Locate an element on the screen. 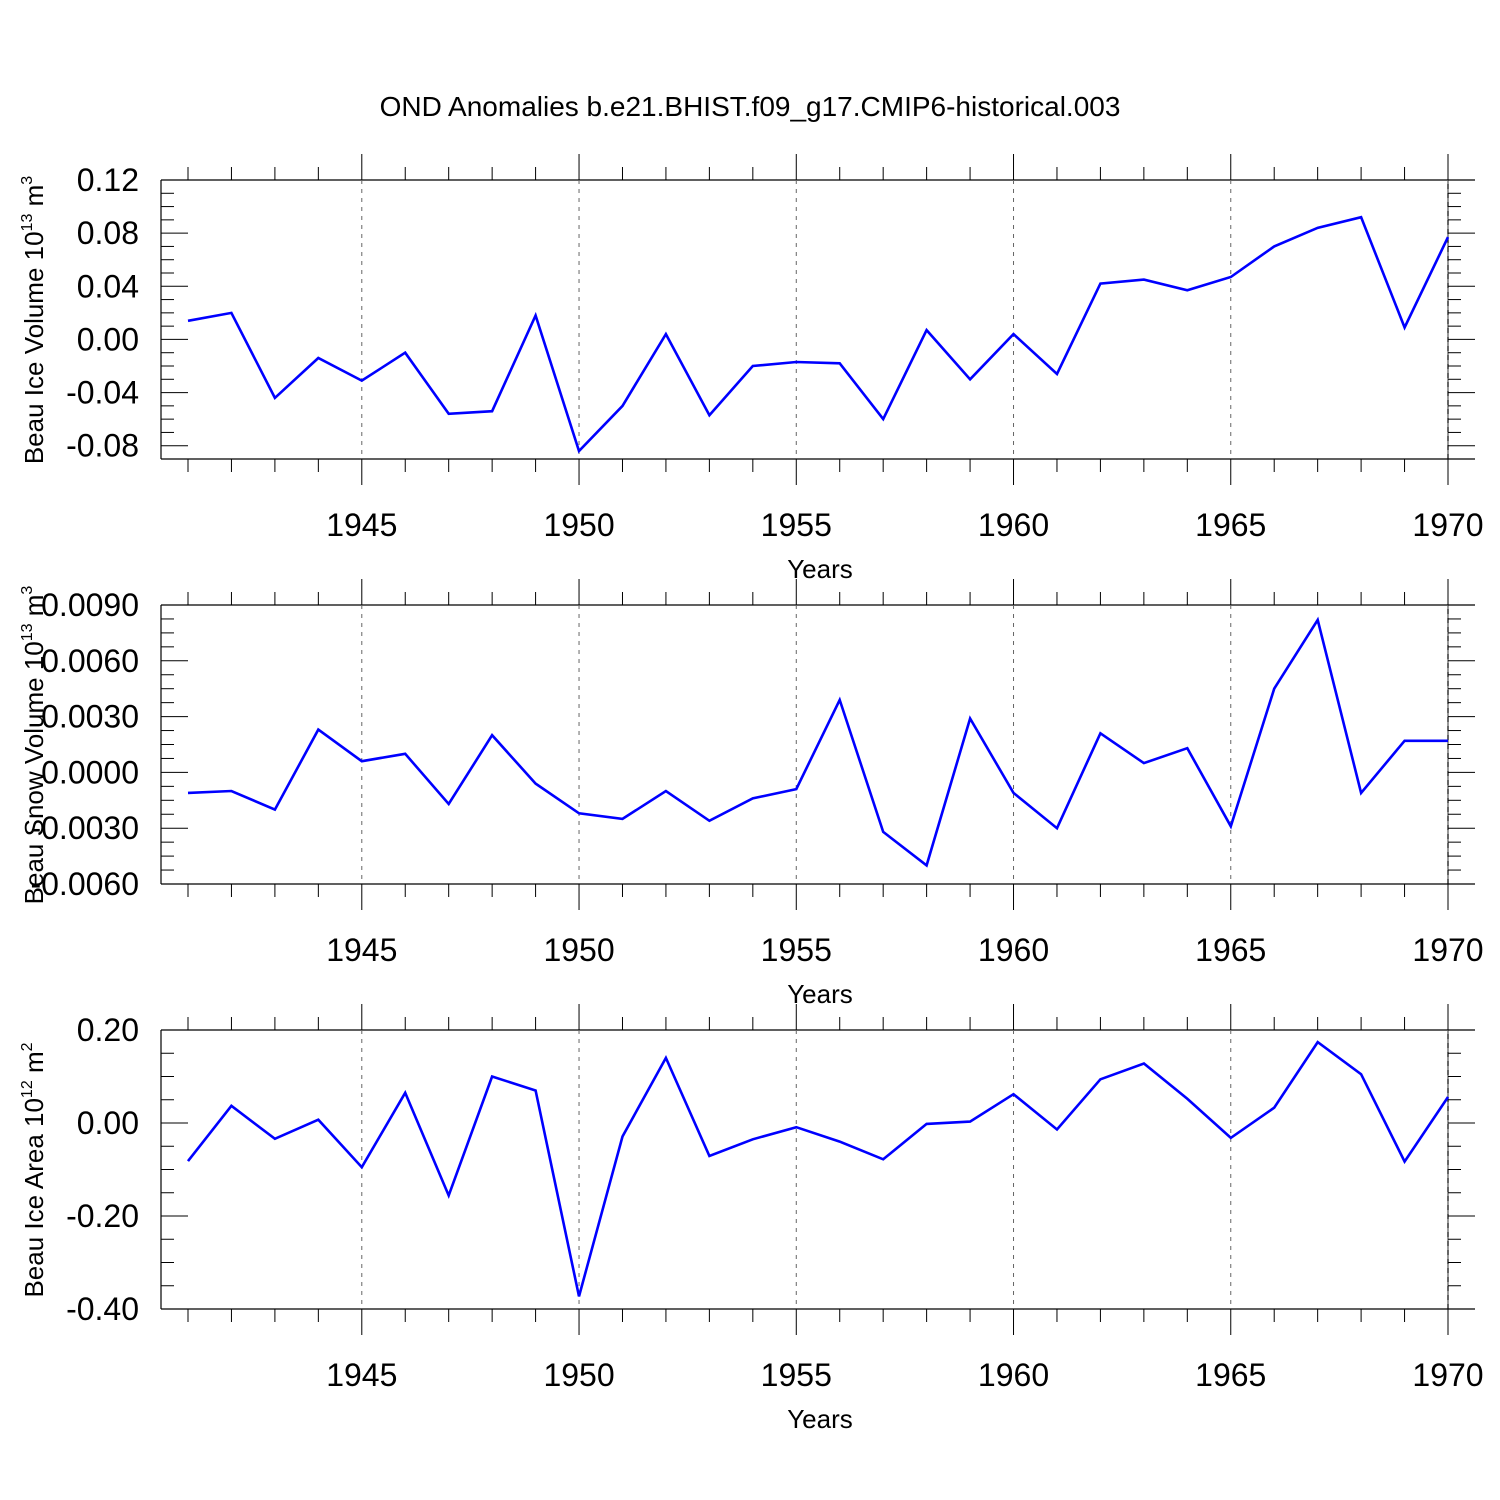 The image size is (1500, 1500). y-tick-label: -0.04 is located at coordinates (102, 393).